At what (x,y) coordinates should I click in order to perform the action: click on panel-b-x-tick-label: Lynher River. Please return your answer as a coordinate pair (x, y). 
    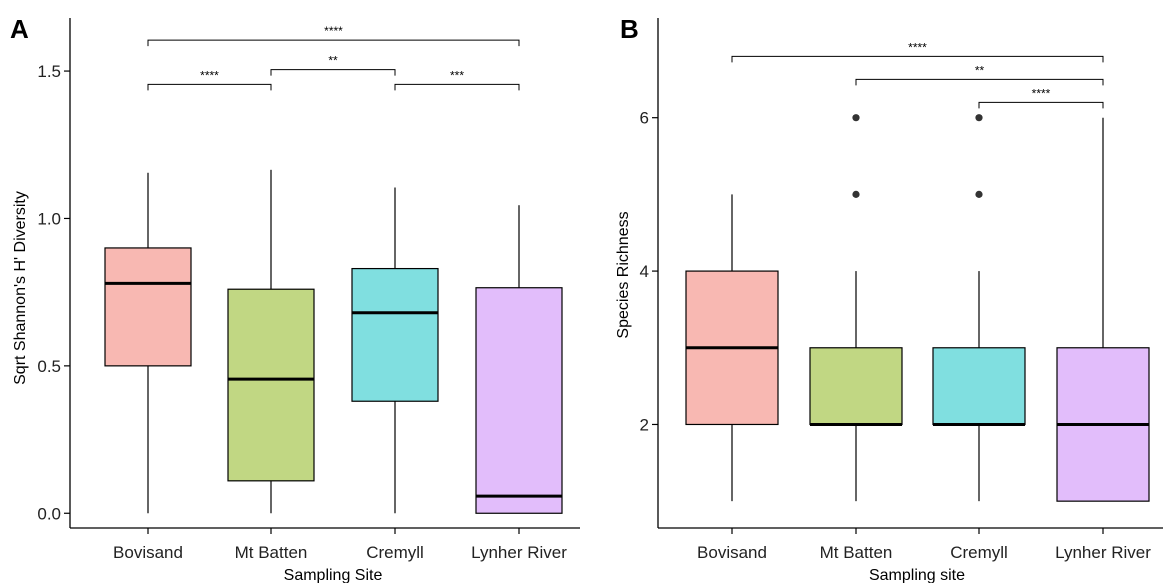
    Looking at the image, I should click on (1103, 552).